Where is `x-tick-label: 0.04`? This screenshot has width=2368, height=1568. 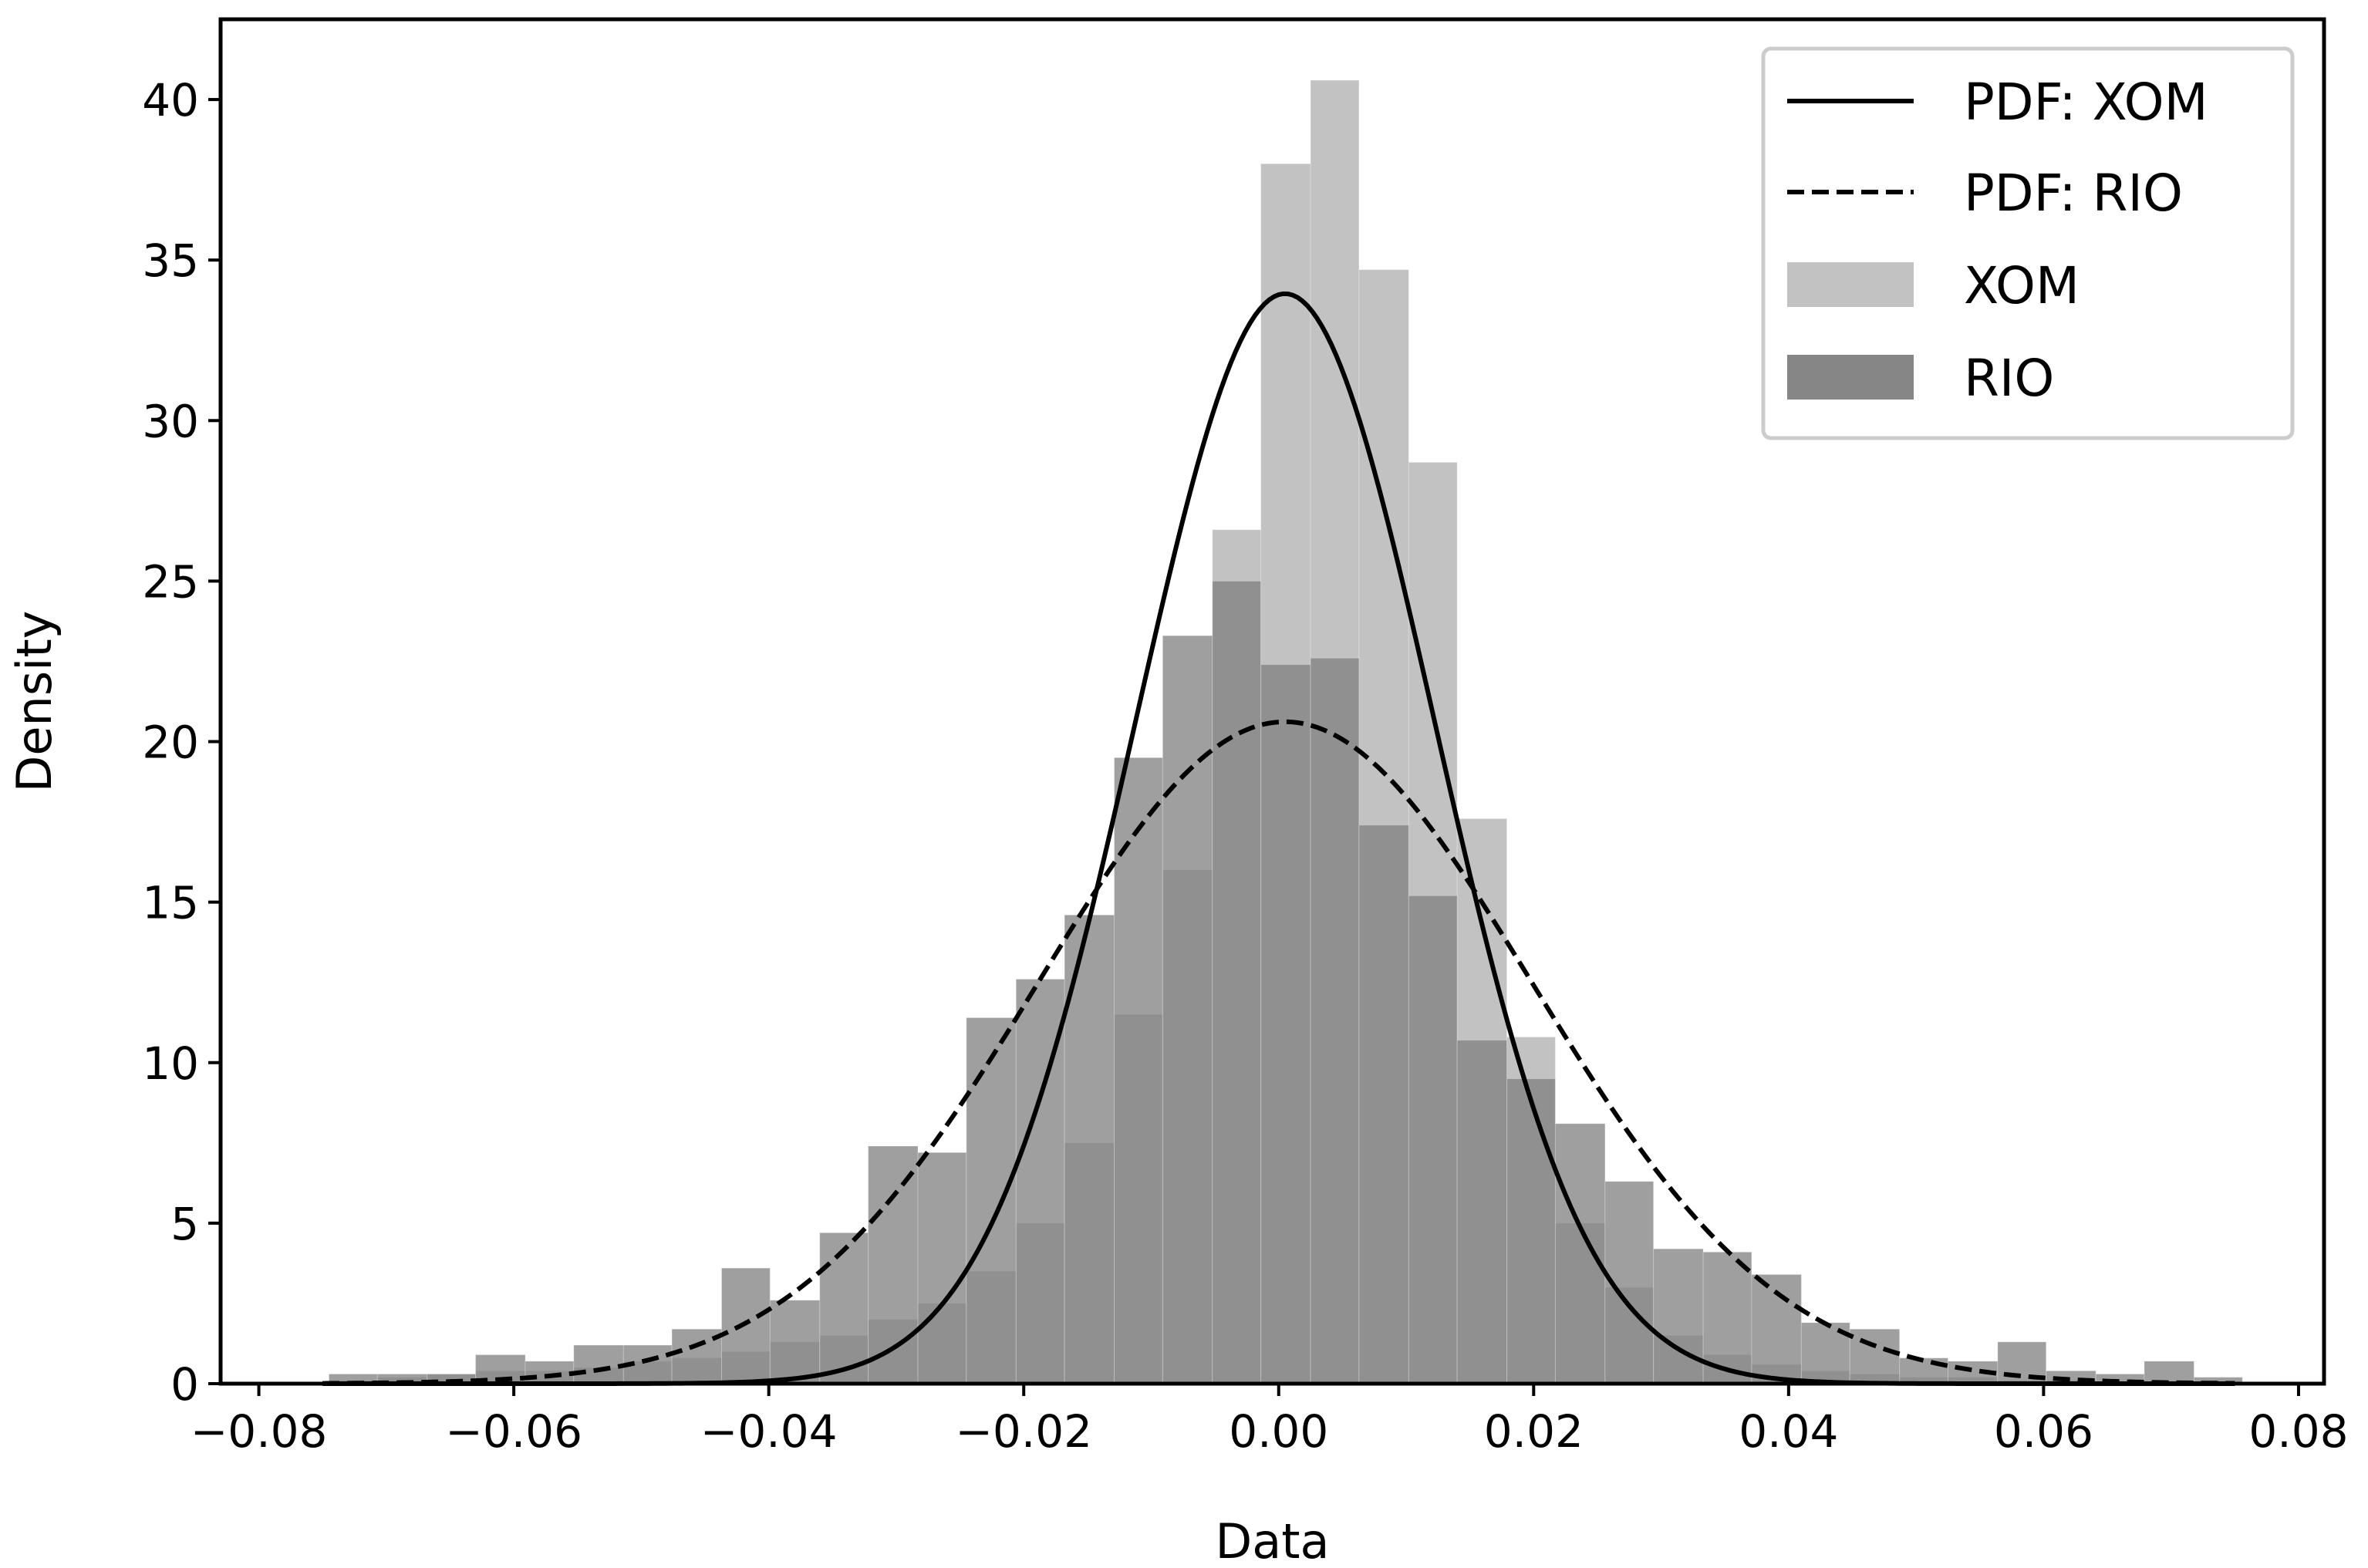
x-tick-label: 0.04 is located at coordinates (1788, 1432).